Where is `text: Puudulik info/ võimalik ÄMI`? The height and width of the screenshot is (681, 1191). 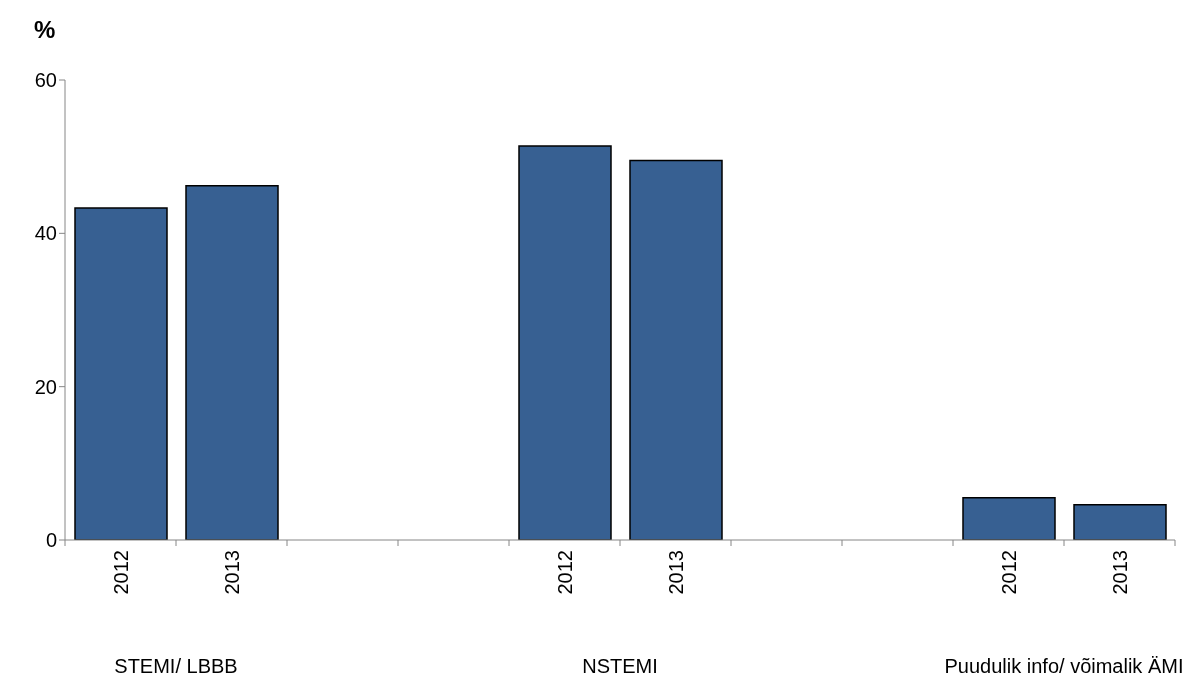
text: Puudulik info/ võimalik ÄMI is located at coordinates (1064, 666).